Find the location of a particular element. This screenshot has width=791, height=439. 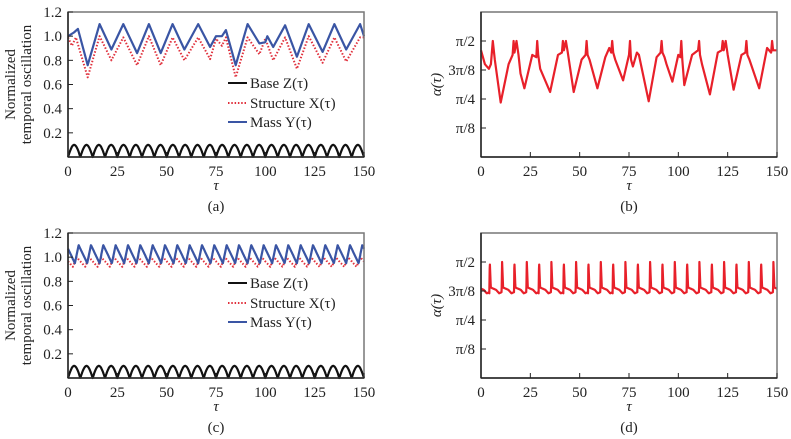

panel-caption: (c) is located at coordinates (216, 428).